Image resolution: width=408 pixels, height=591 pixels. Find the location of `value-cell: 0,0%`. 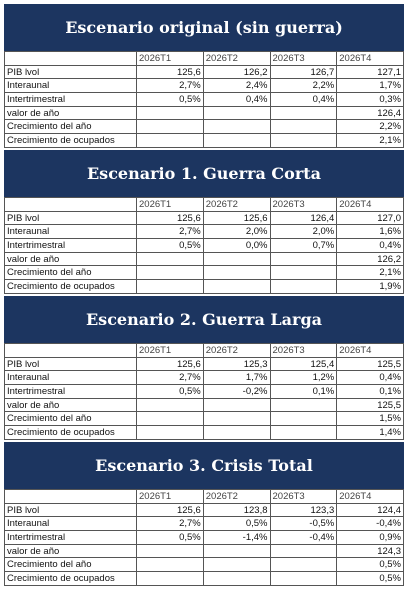

value-cell: 0,0% is located at coordinates (236, 245).